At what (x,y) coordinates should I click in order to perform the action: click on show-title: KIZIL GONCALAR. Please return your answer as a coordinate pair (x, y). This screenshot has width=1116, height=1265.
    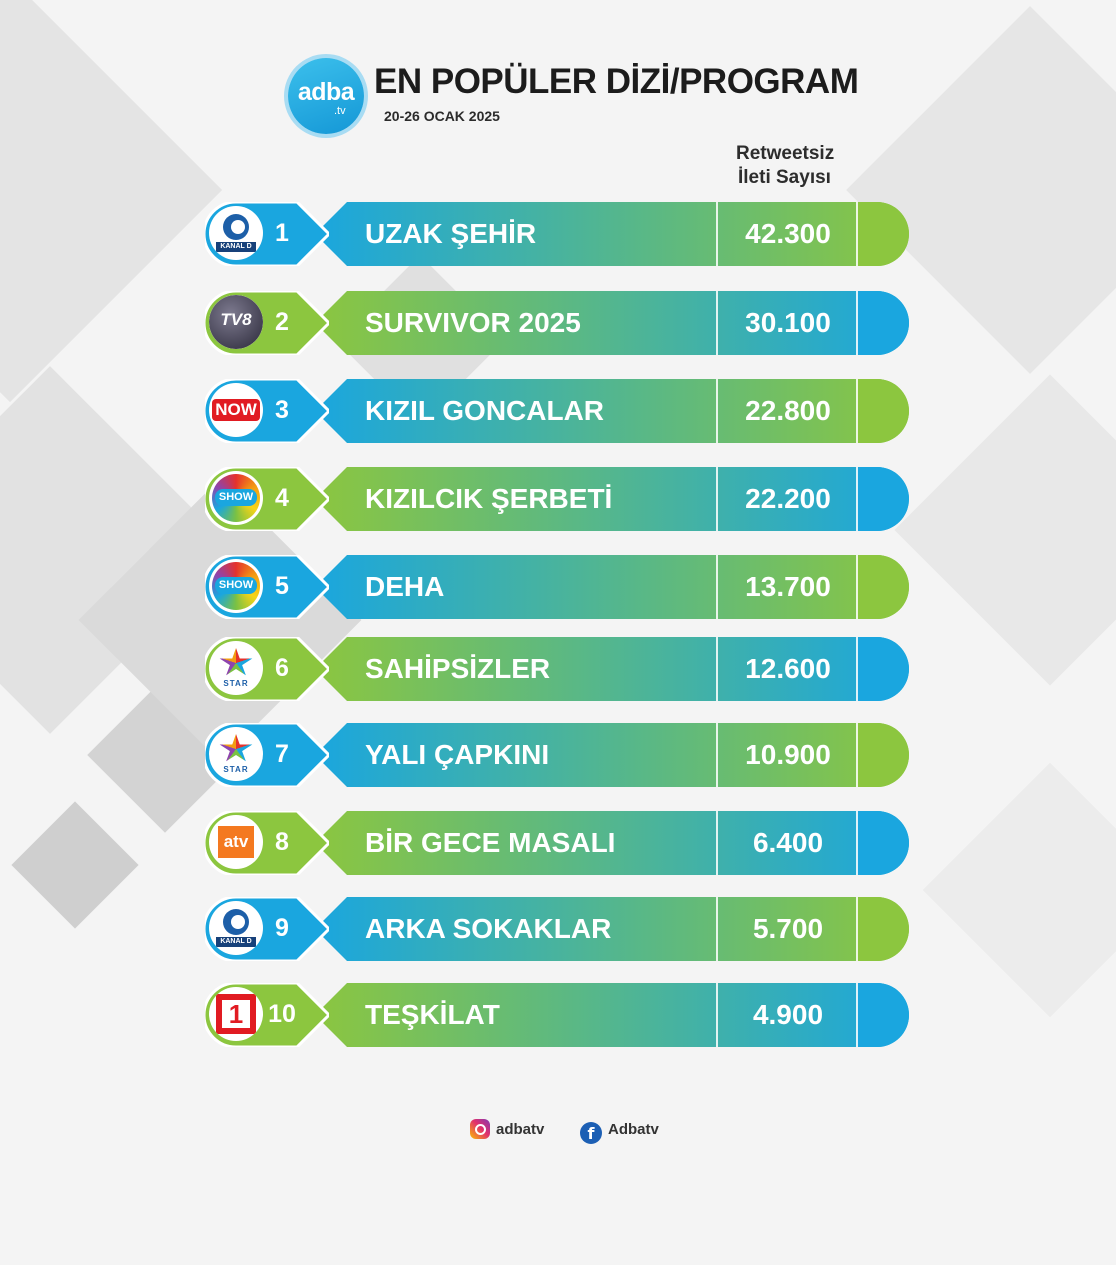
    Looking at the image, I should click on (485, 410).